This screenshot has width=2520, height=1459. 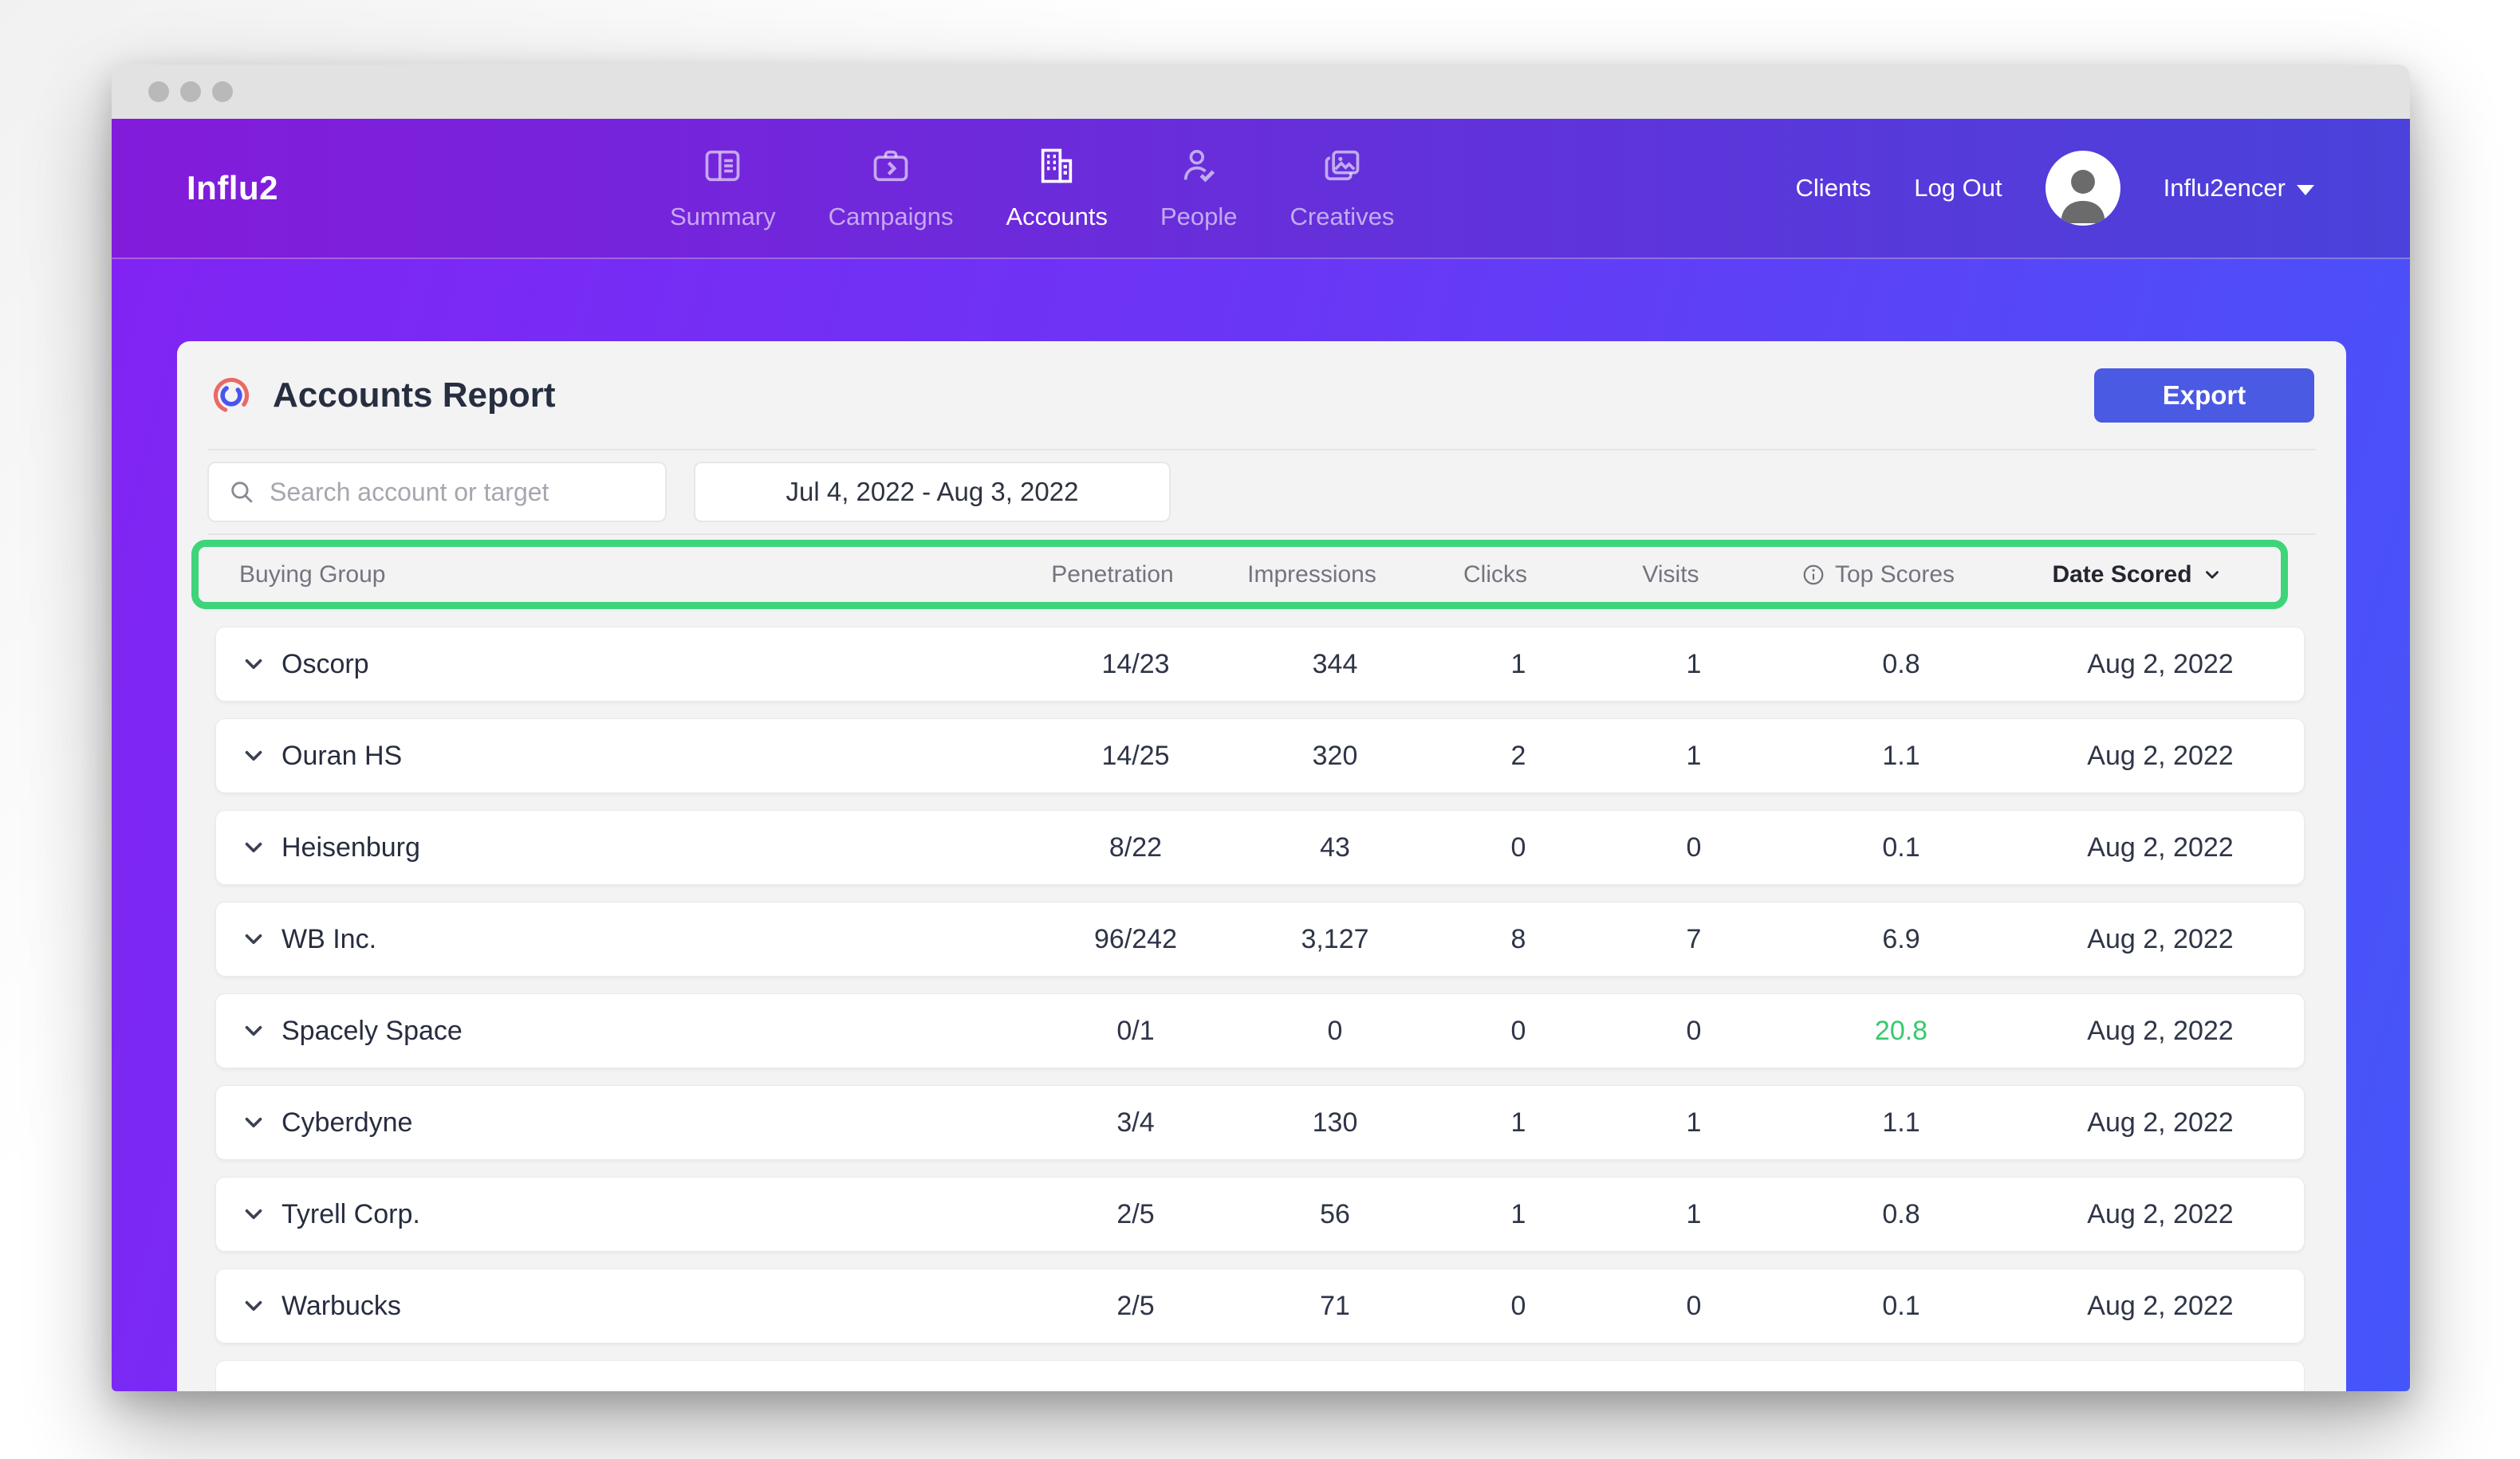 I want to click on penetration-value: 96/242, so click(x=1135, y=938).